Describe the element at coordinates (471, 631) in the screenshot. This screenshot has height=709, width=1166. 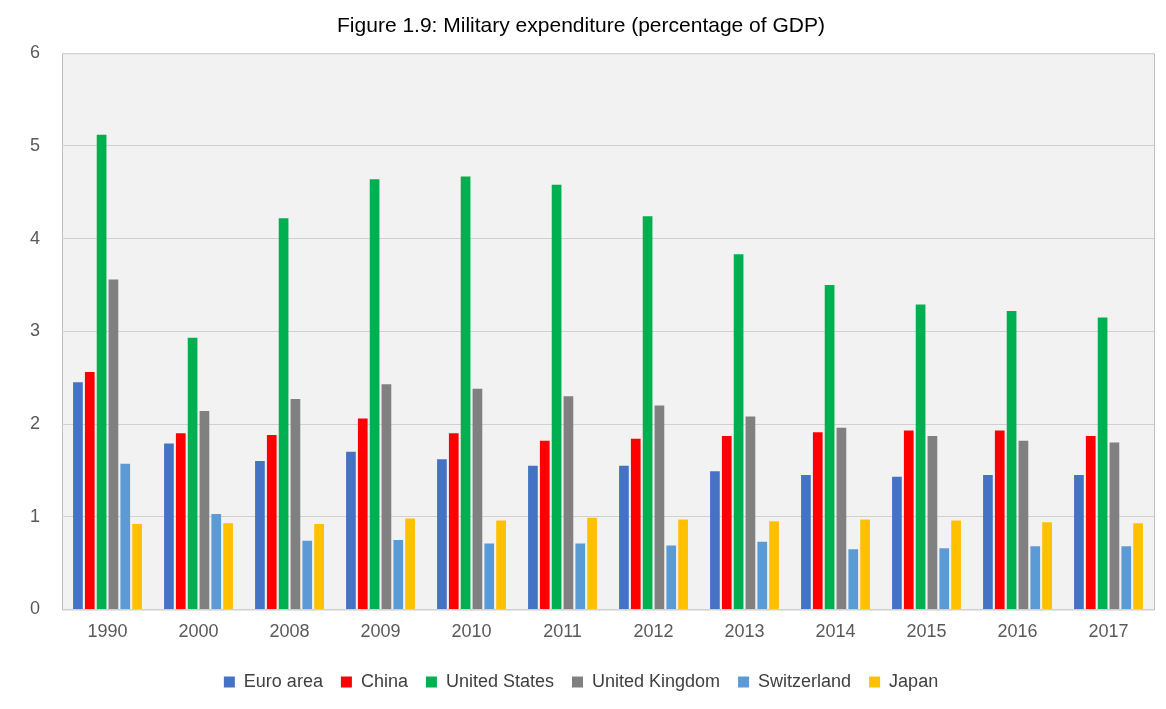
I see `x-tick-label: 2010` at that location.